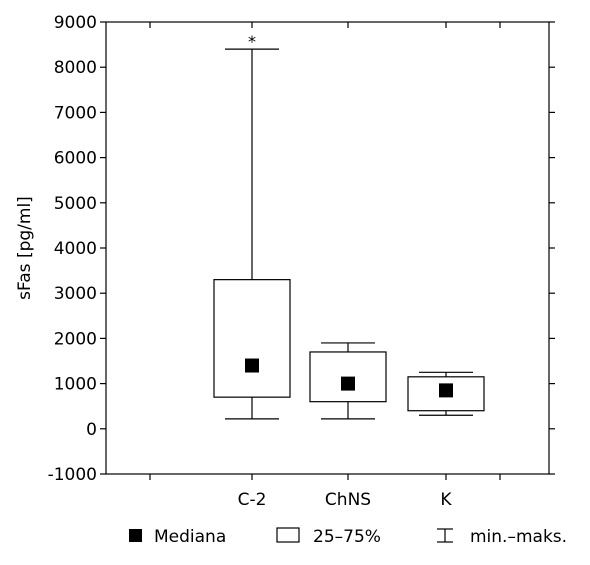  What do you see at coordinates (75, 385) in the screenshot?
I see `y-tick-label: 1000` at bounding box center [75, 385].